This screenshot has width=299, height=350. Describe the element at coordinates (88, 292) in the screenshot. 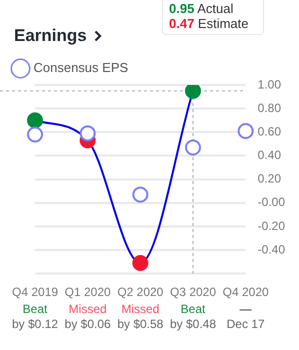

I see `x-tick-label: Q1 2020` at that location.